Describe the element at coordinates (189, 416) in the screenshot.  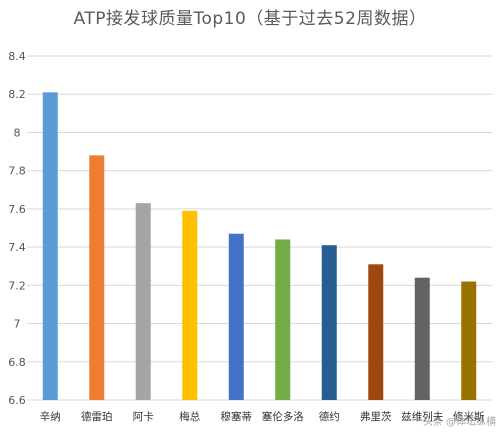
I see `x-category-label: 梅总` at that location.